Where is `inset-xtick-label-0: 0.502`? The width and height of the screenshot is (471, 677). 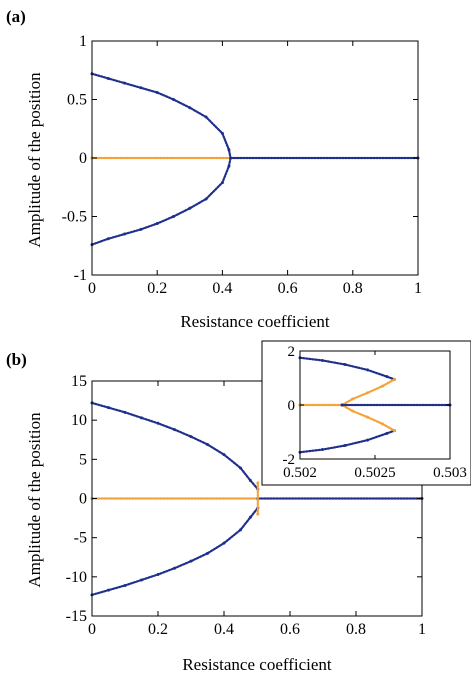 inset-xtick-label-0: 0.502 is located at coordinates (300, 473).